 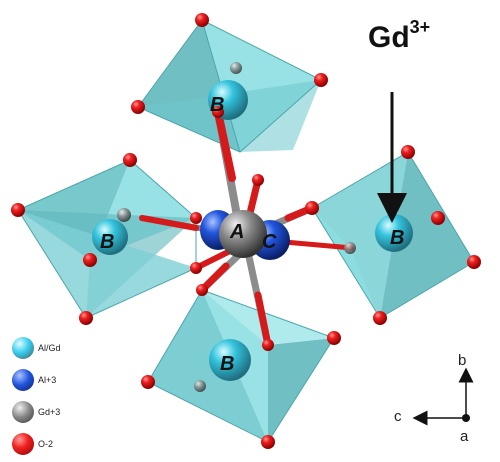 I want to click on site-label-b-top: B, so click(x=217, y=105).